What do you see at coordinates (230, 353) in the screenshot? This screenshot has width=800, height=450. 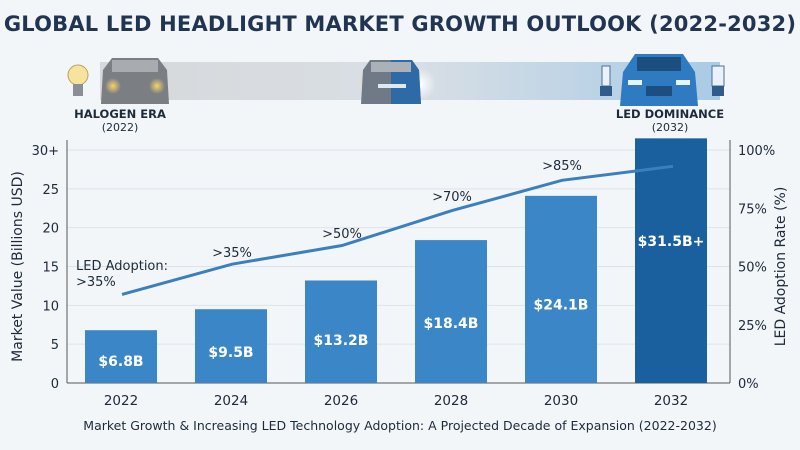 I see `bar-value-label: $9.5B` at bounding box center [230, 353].